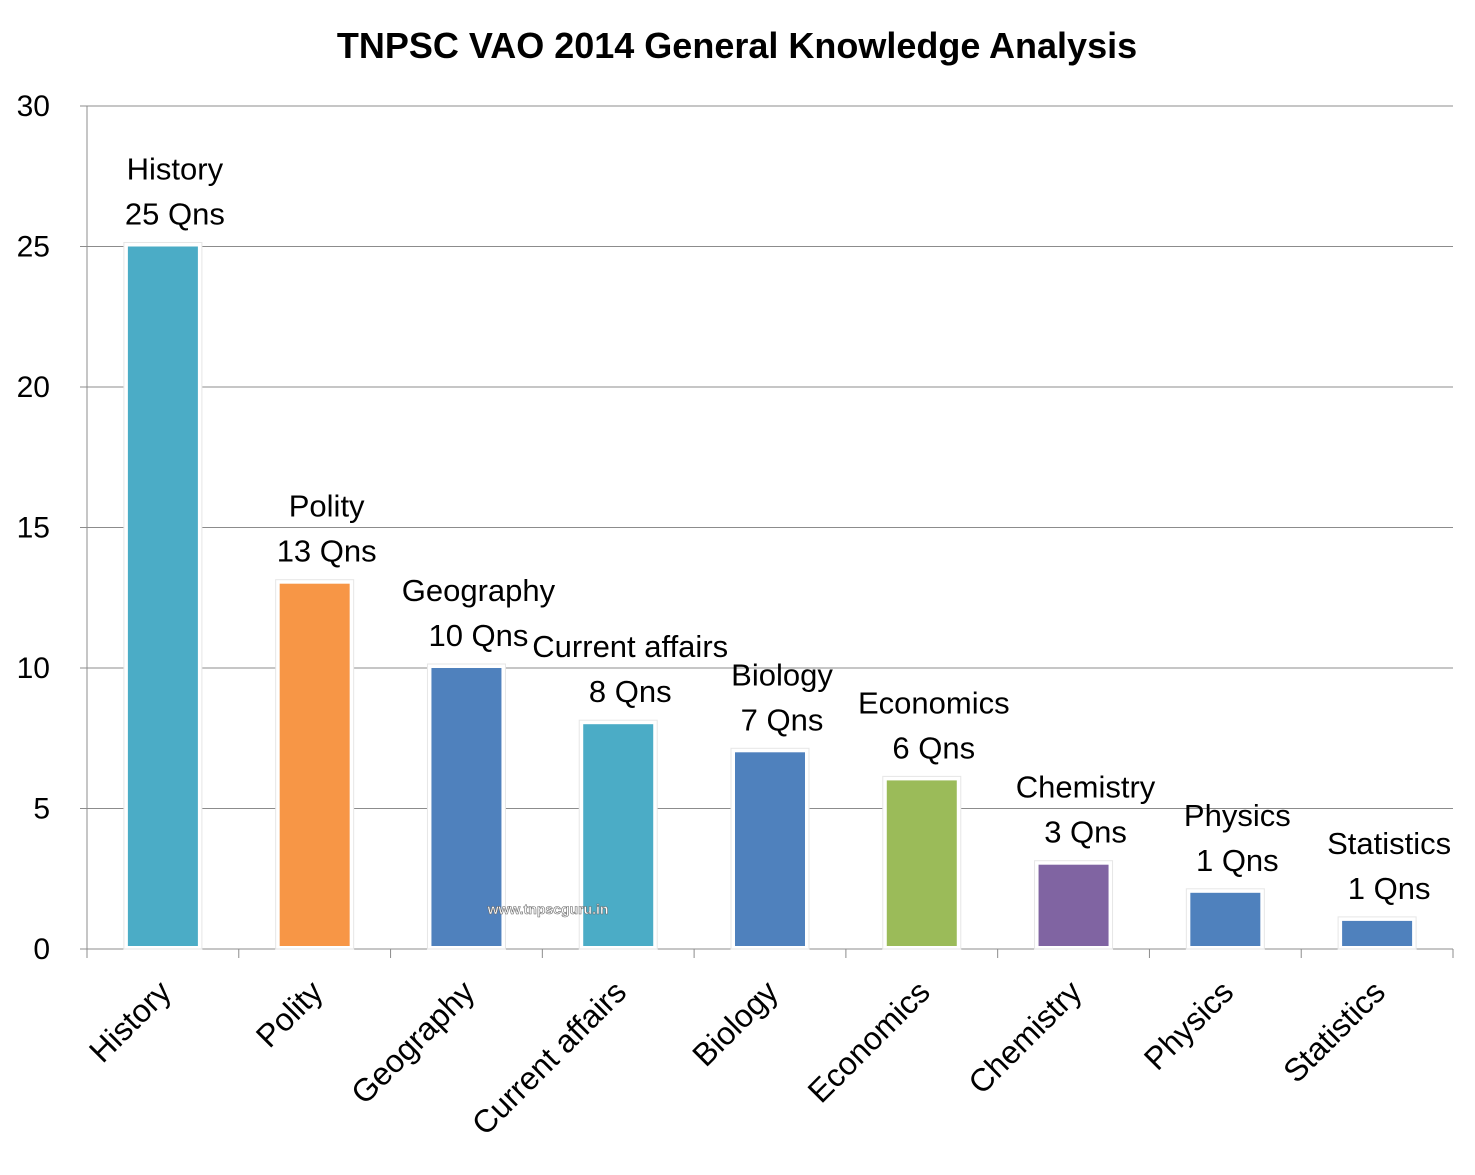  Describe the element at coordinates (478, 635) in the screenshot. I see `data-label-value: 10 Qns` at that location.